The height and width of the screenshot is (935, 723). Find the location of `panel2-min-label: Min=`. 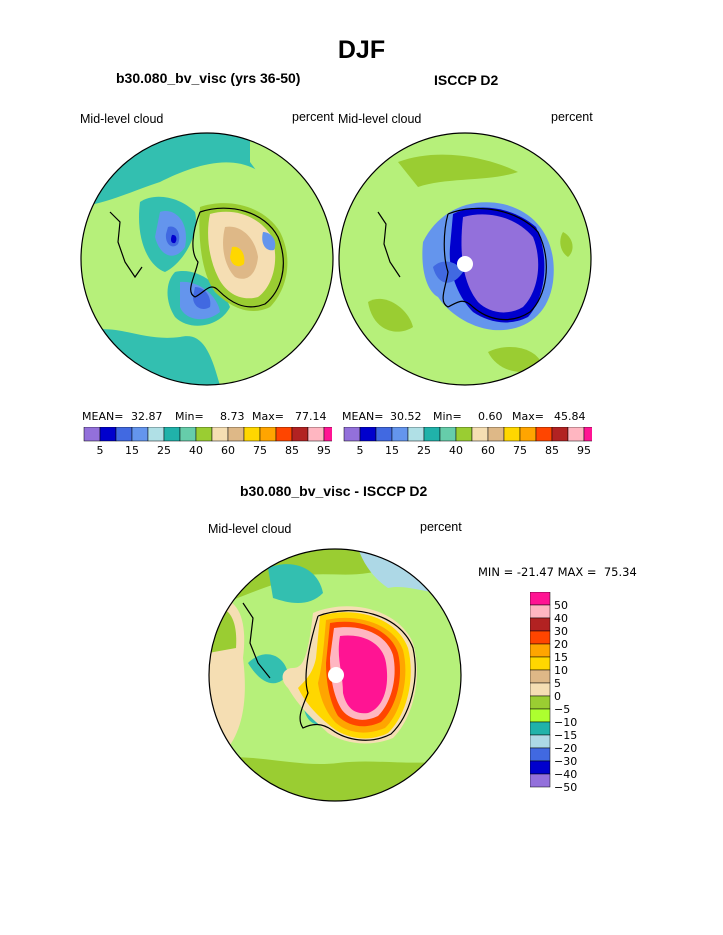

panel2-min-label: Min= is located at coordinates (447, 416).